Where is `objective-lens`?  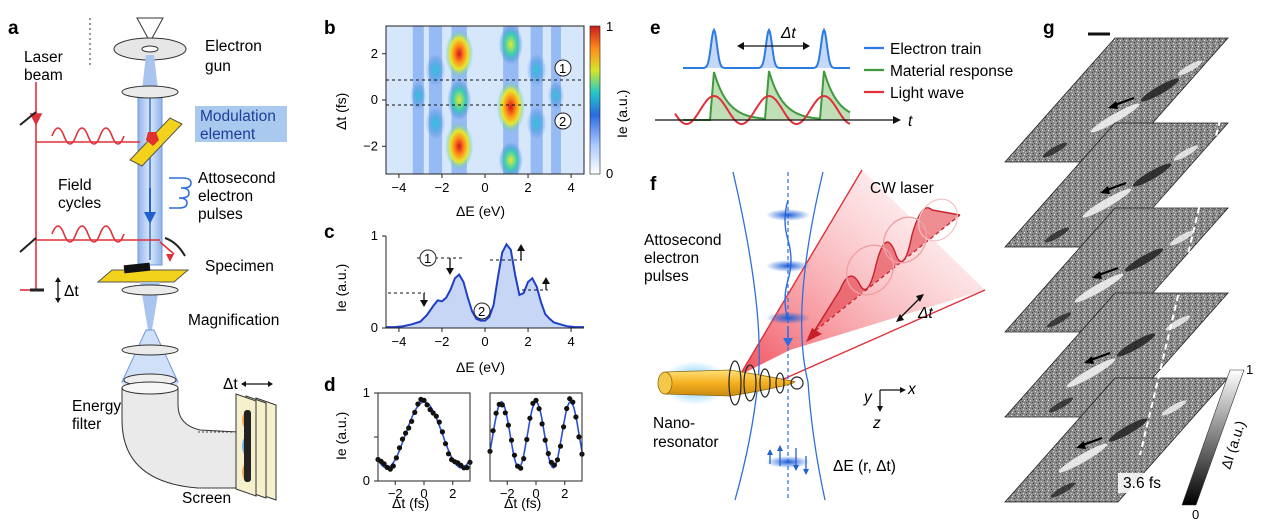 objective-lens is located at coordinates (150, 290).